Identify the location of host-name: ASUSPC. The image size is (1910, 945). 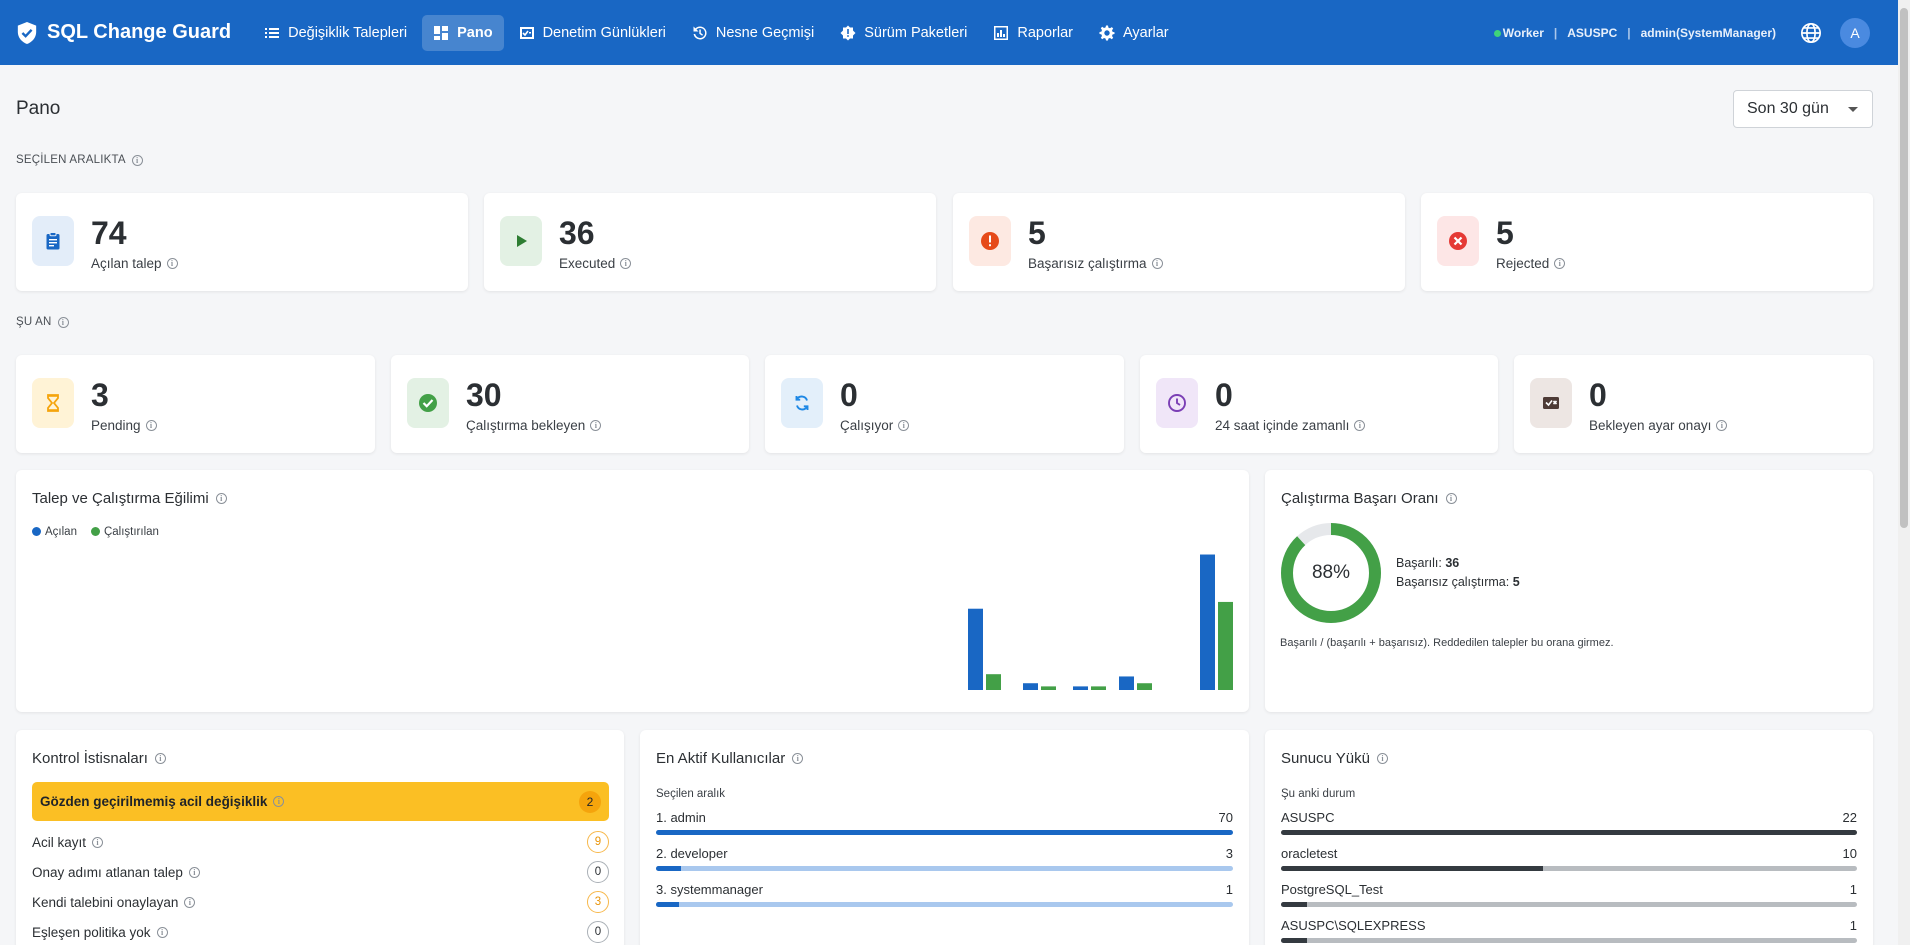
(1592, 32).